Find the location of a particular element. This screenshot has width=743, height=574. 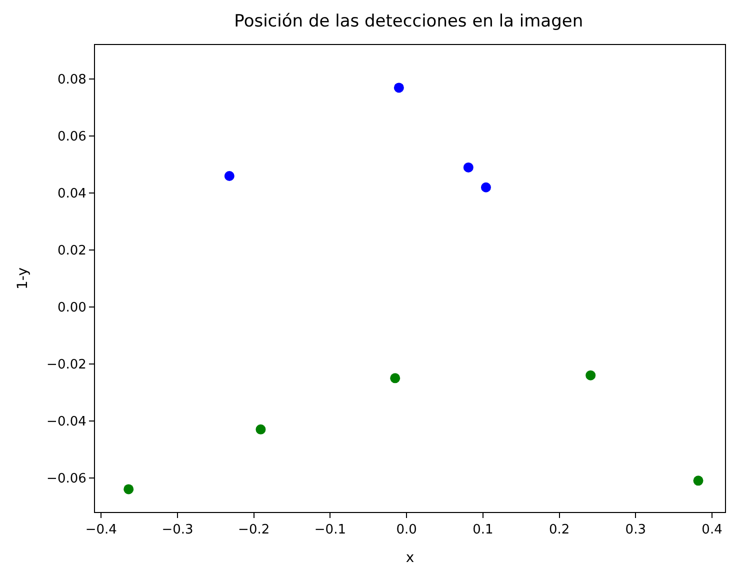

y-tick-label: 0.02 is located at coordinates (71, 251).